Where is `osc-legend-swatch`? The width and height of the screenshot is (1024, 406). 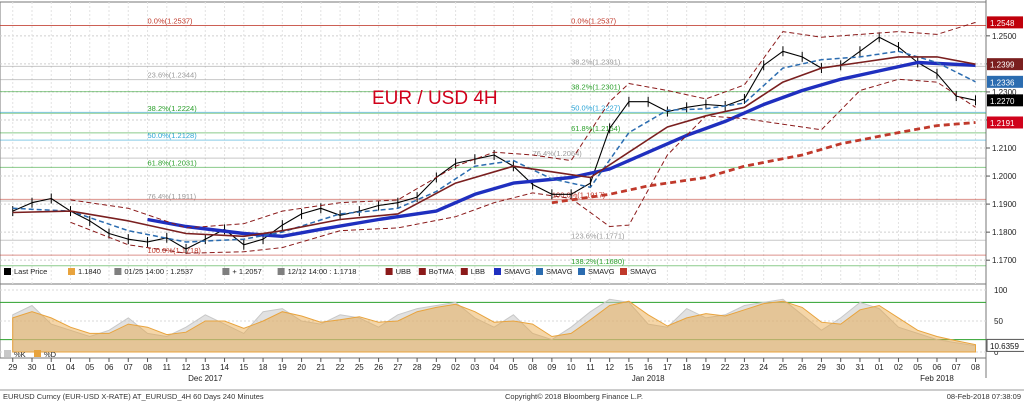
osc-legend-swatch is located at coordinates (37, 353).